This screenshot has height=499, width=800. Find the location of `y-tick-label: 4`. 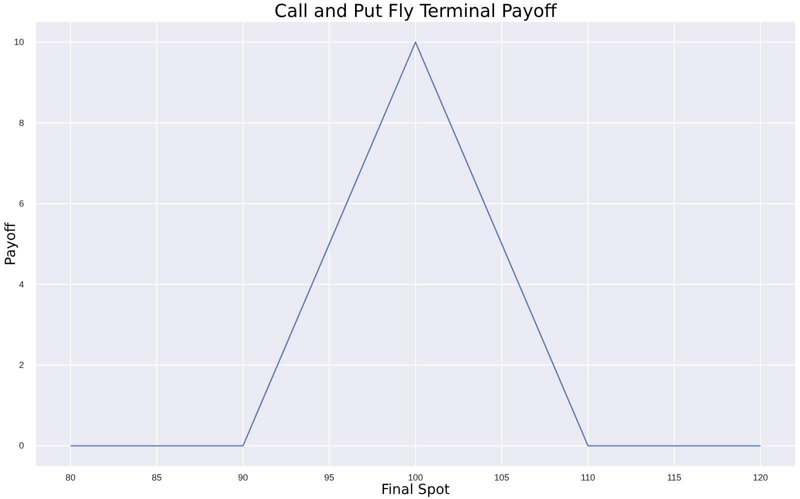

y-tick-label: 4 is located at coordinates (21, 284).